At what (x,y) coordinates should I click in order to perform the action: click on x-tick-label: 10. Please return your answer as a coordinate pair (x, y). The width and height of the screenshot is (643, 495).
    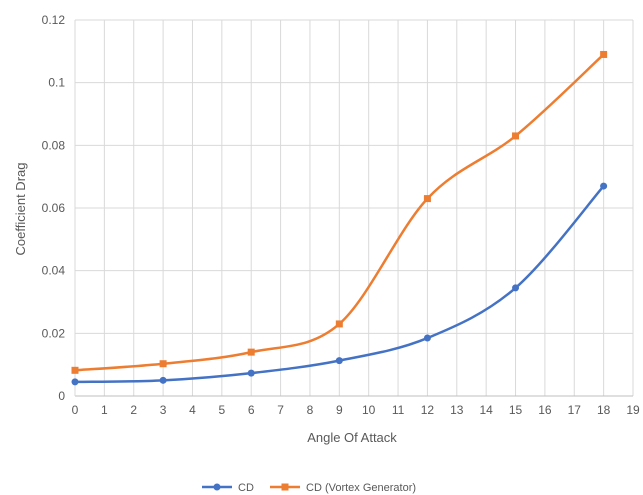
    Looking at the image, I should click on (369, 410).